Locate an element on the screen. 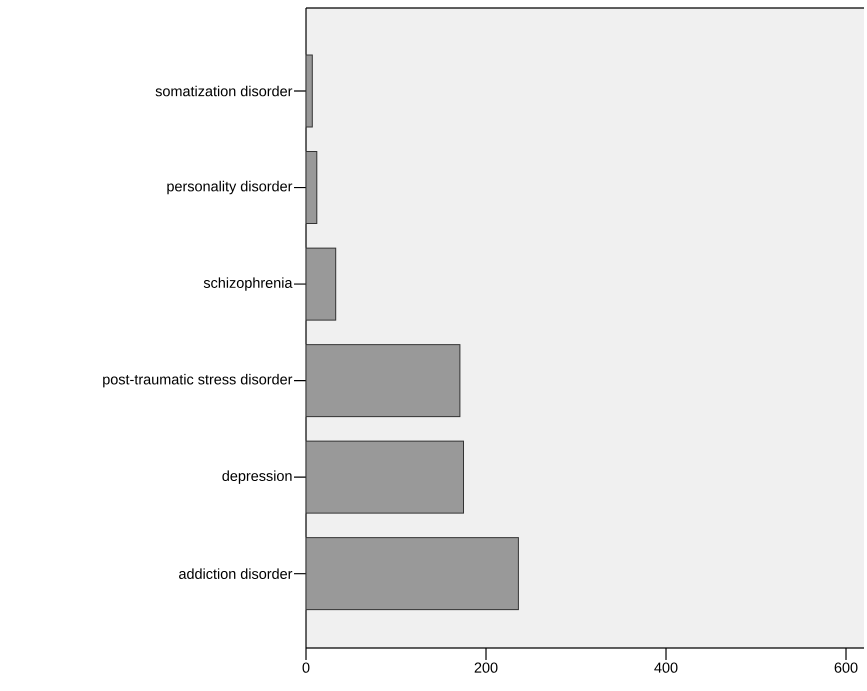 The image size is (867, 691). y-tick-label: somatization disorder is located at coordinates (224, 91).